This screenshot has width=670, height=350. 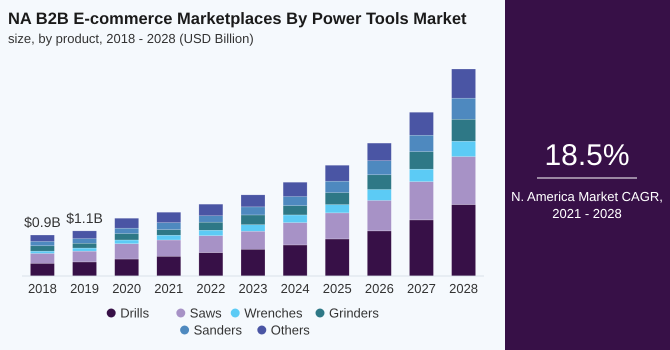 I want to click on text: N. America Market CAGR, 2021 - 2028, so click(x=587, y=205).